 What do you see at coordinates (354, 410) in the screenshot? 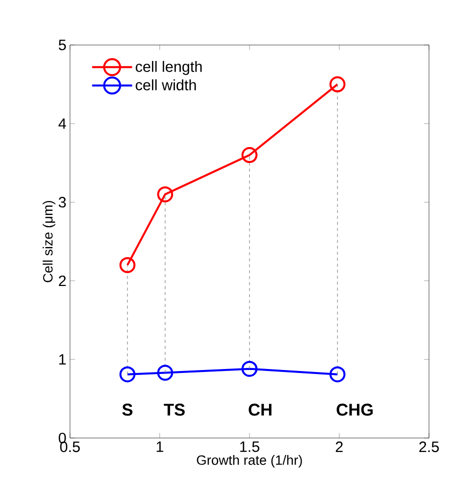
I see `annotation: CHG` at bounding box center [354, 410].